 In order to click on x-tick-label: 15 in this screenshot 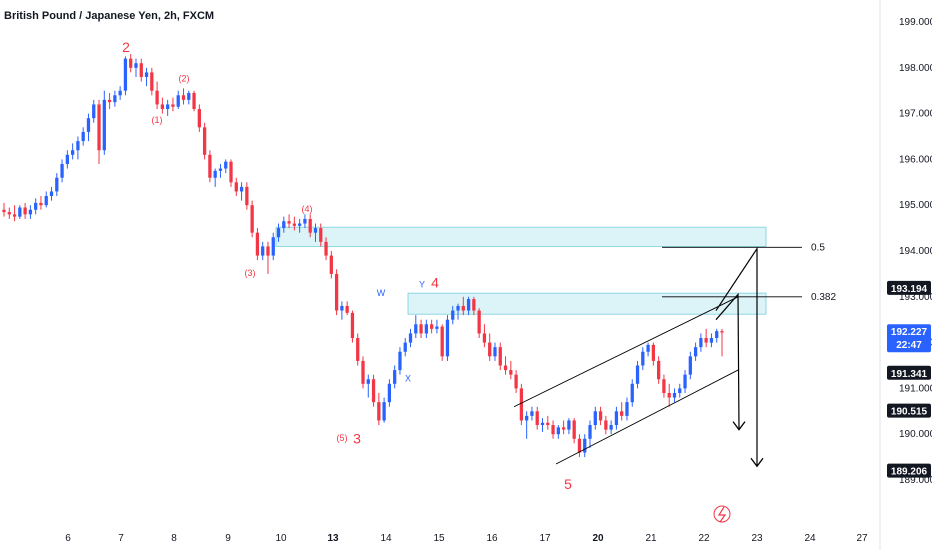, I will do `click(439, 538)`.